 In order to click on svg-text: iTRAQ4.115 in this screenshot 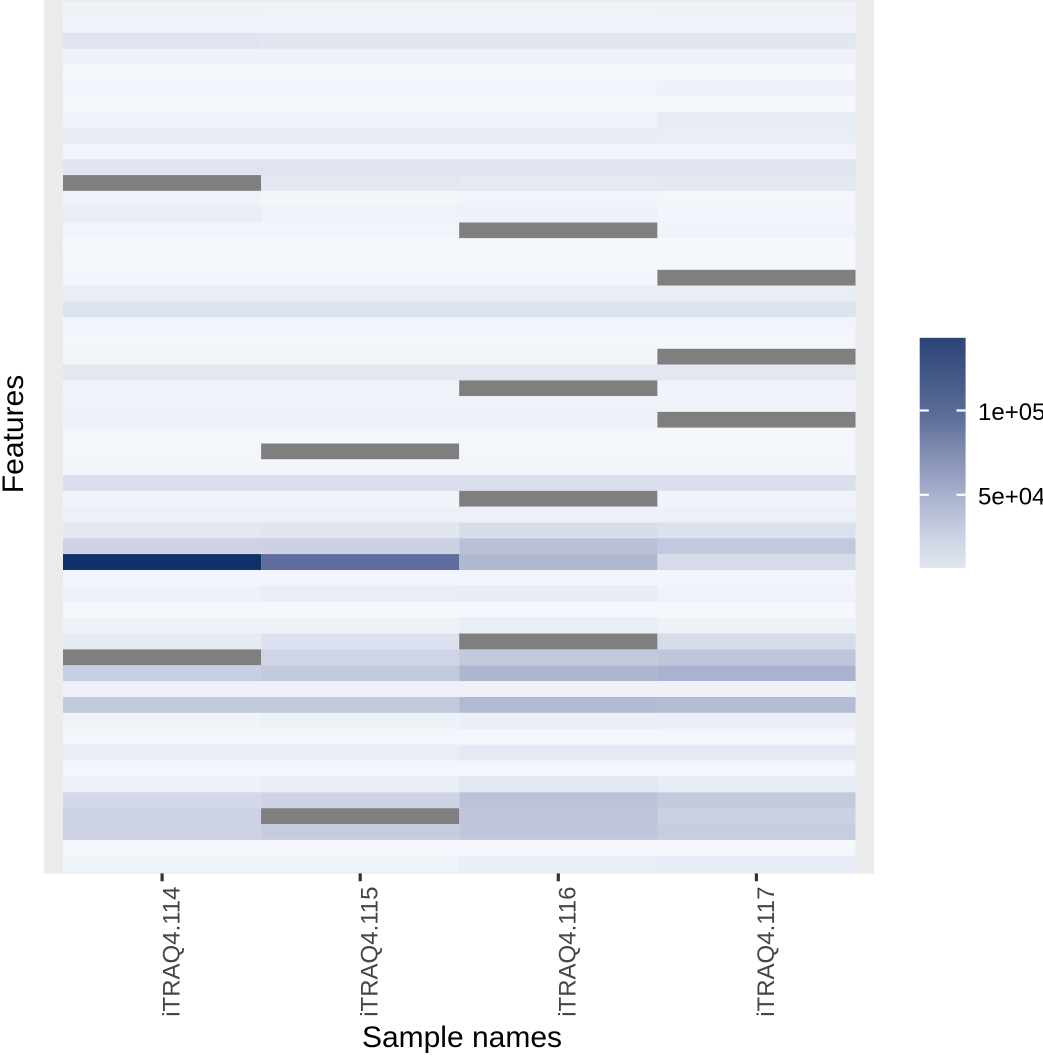, I will do `click(370, 952)`.